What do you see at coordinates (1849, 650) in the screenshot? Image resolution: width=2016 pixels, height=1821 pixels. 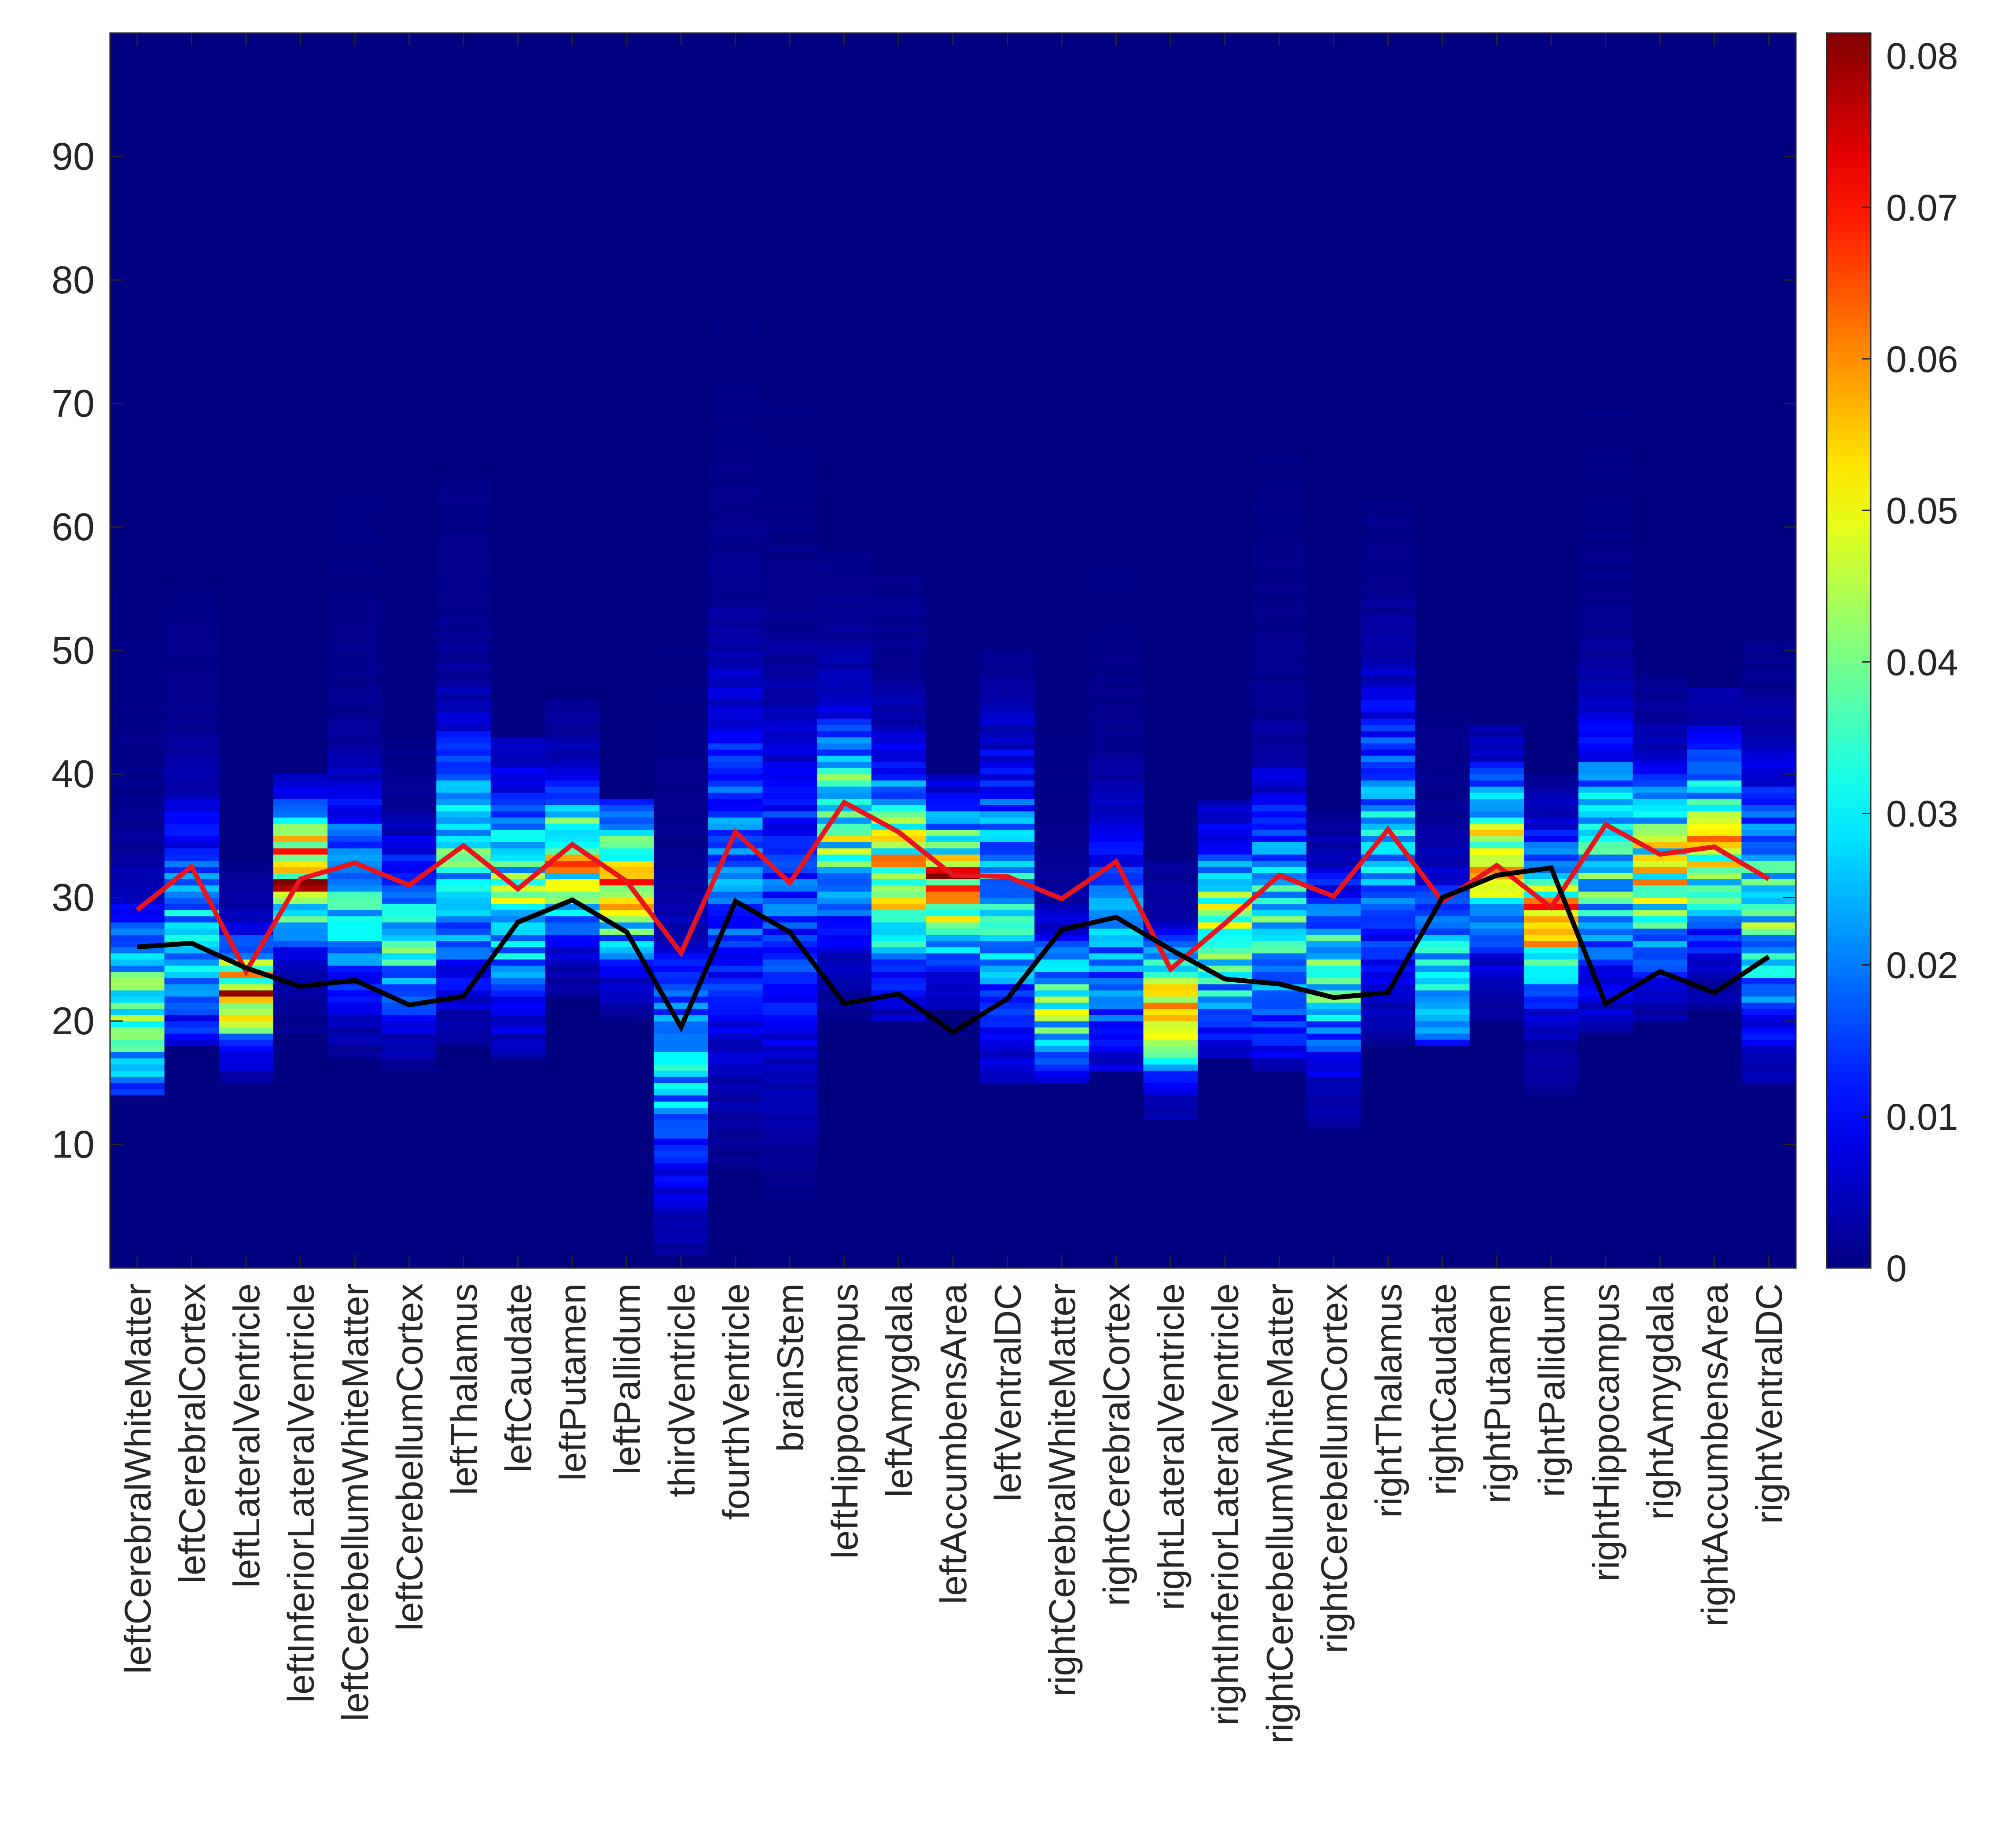 I see `colorbar` at bounding box center [1849, 650].